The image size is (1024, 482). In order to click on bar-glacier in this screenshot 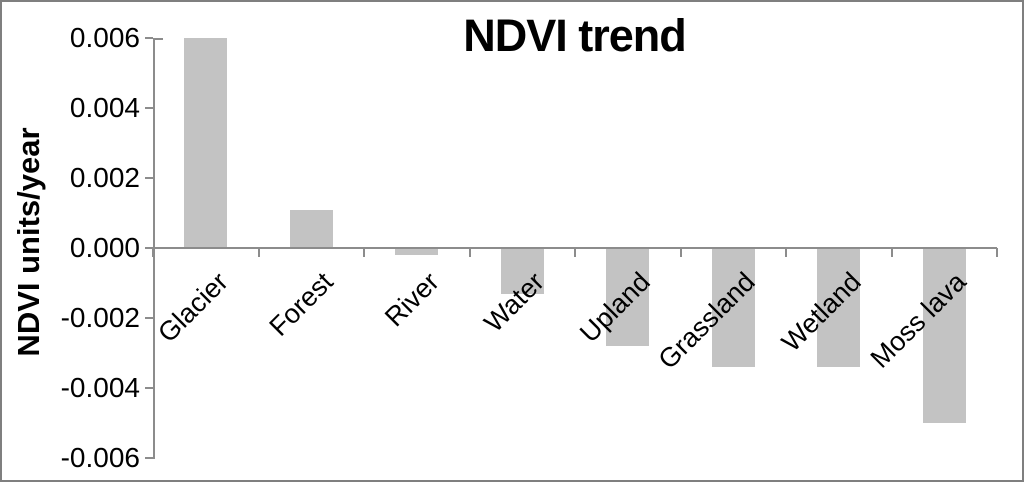, I will do `click(206, 143)`.